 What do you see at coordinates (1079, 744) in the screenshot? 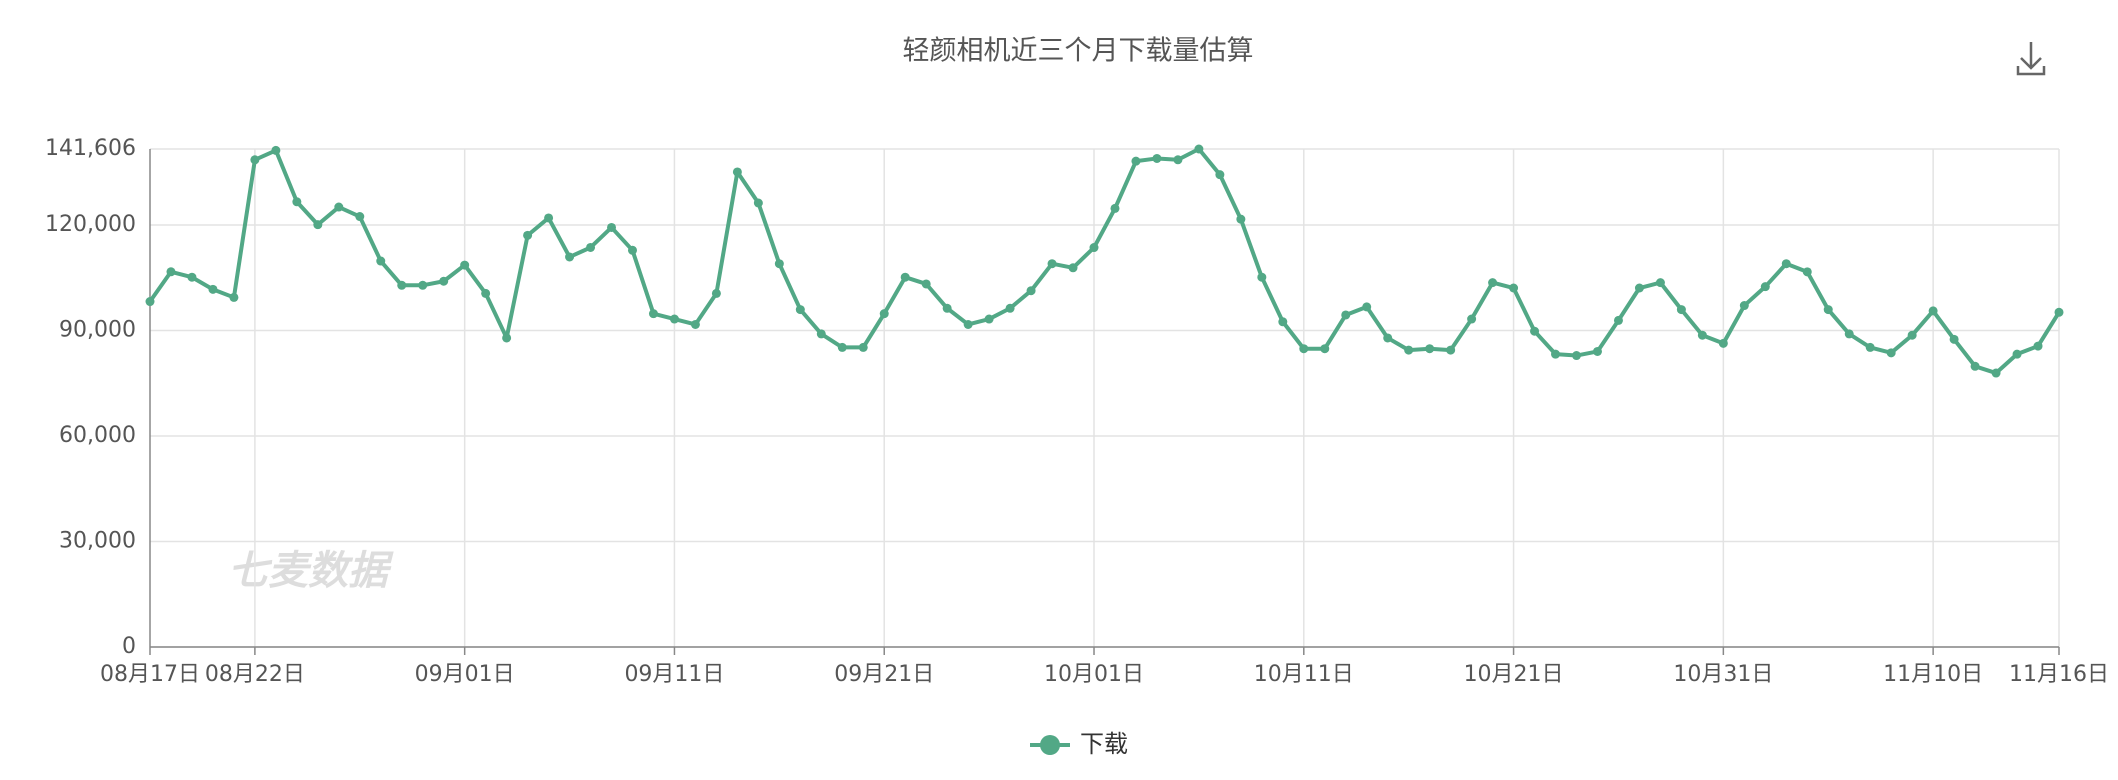
I see `legend-item: 下载` at bounding box center [1079, 744].